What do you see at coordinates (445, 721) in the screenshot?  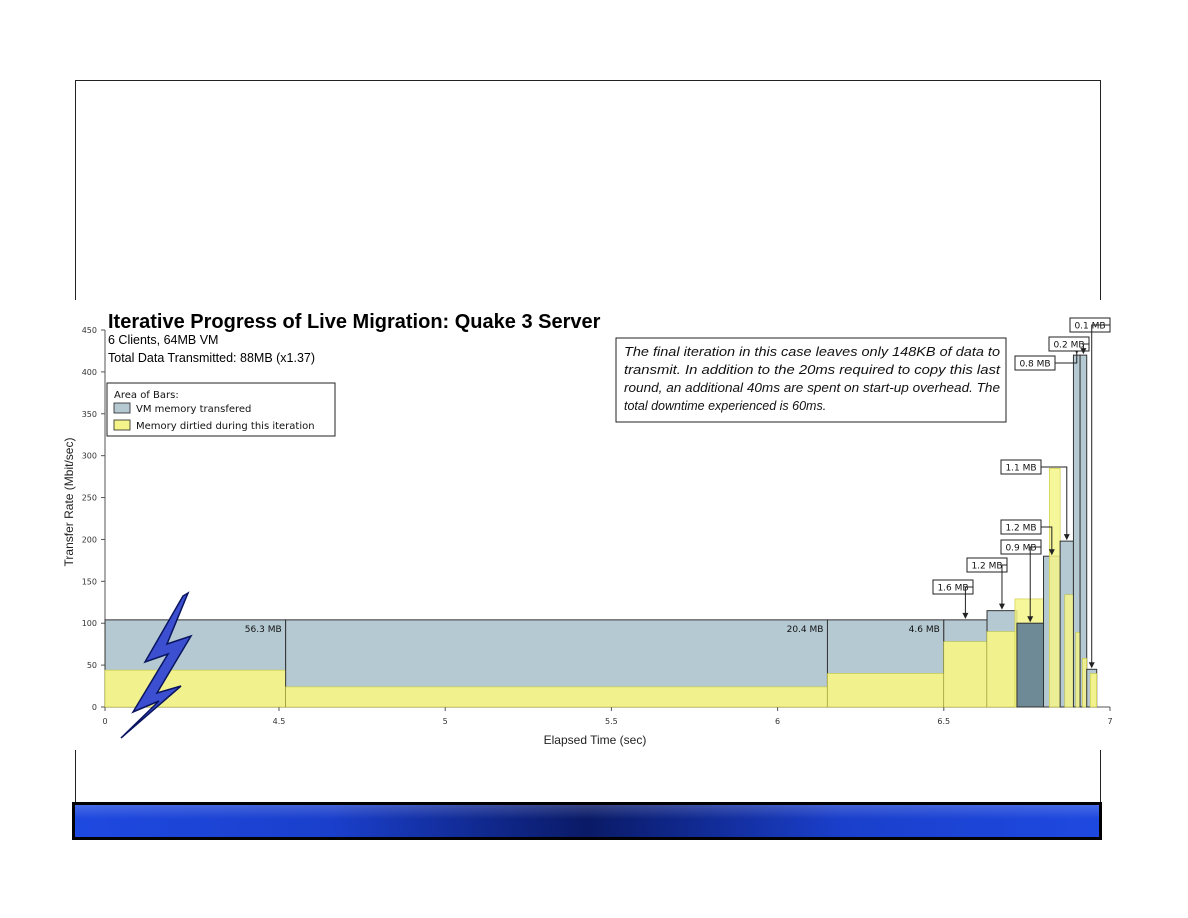 I see `x-tick-label: 5` at bounding box center [445, 721].